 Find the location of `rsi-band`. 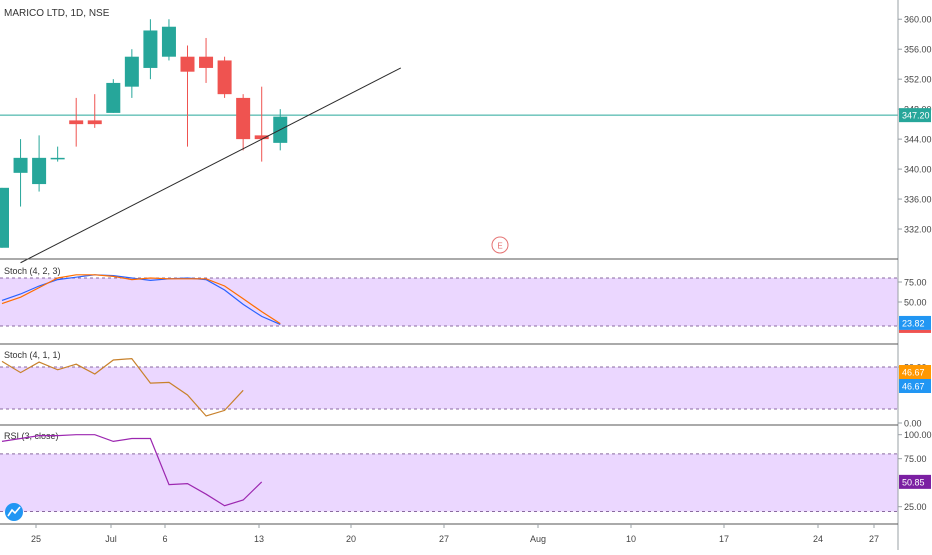

rsi-band is located at coordinates (449, 482).